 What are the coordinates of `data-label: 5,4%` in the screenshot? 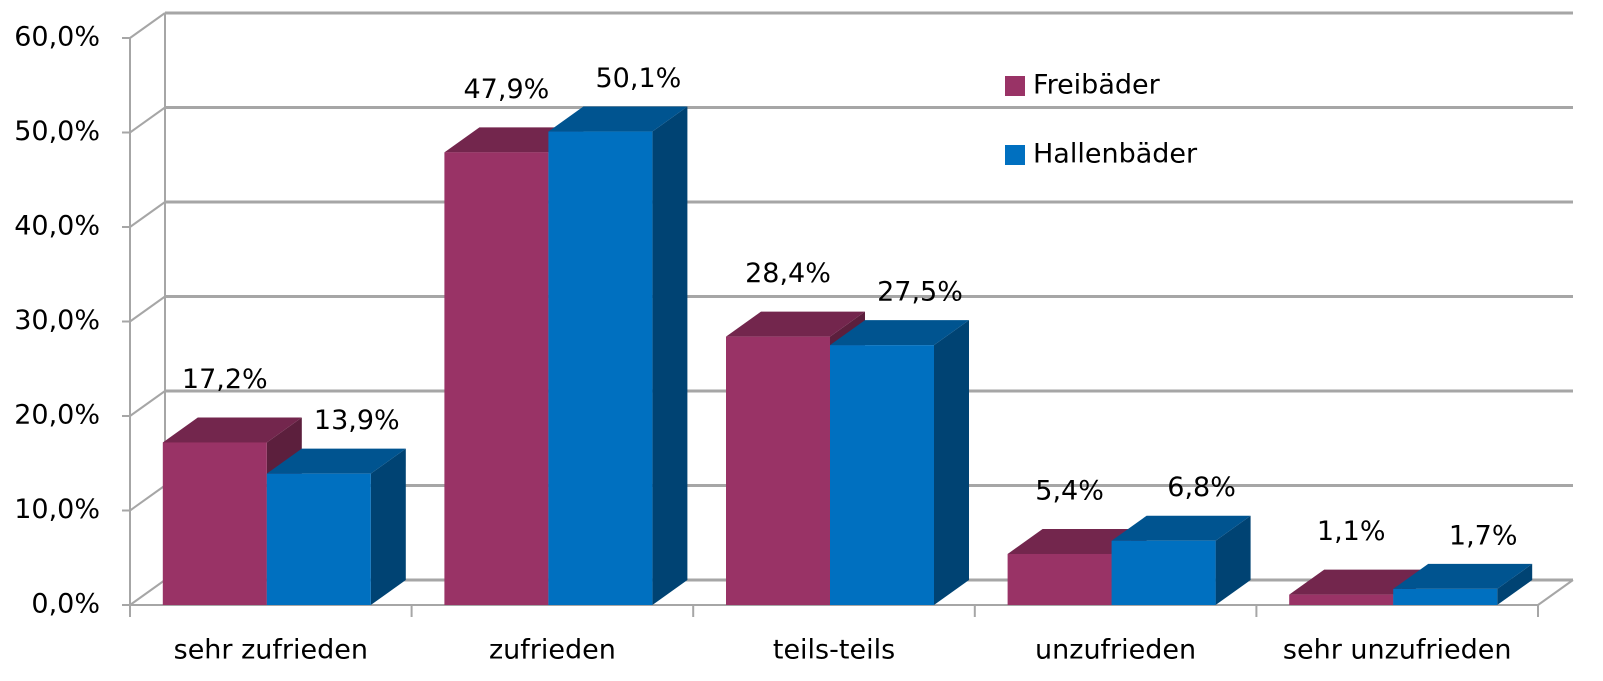 It's located at (1069, 490).